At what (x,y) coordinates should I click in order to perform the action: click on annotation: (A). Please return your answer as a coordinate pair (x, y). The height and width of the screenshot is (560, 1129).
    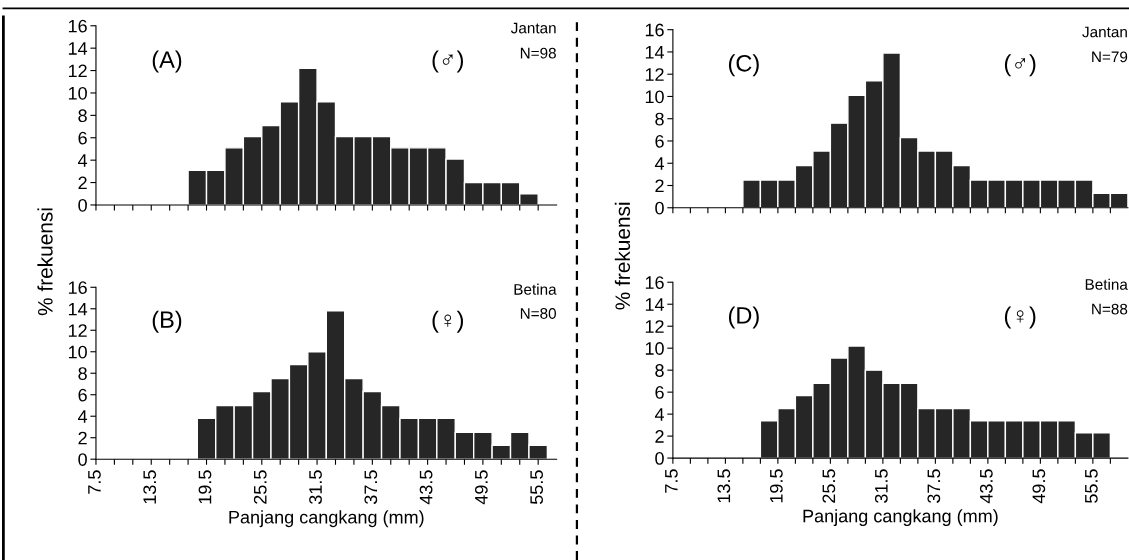
    Looking at the image, I should click on (167, 61).